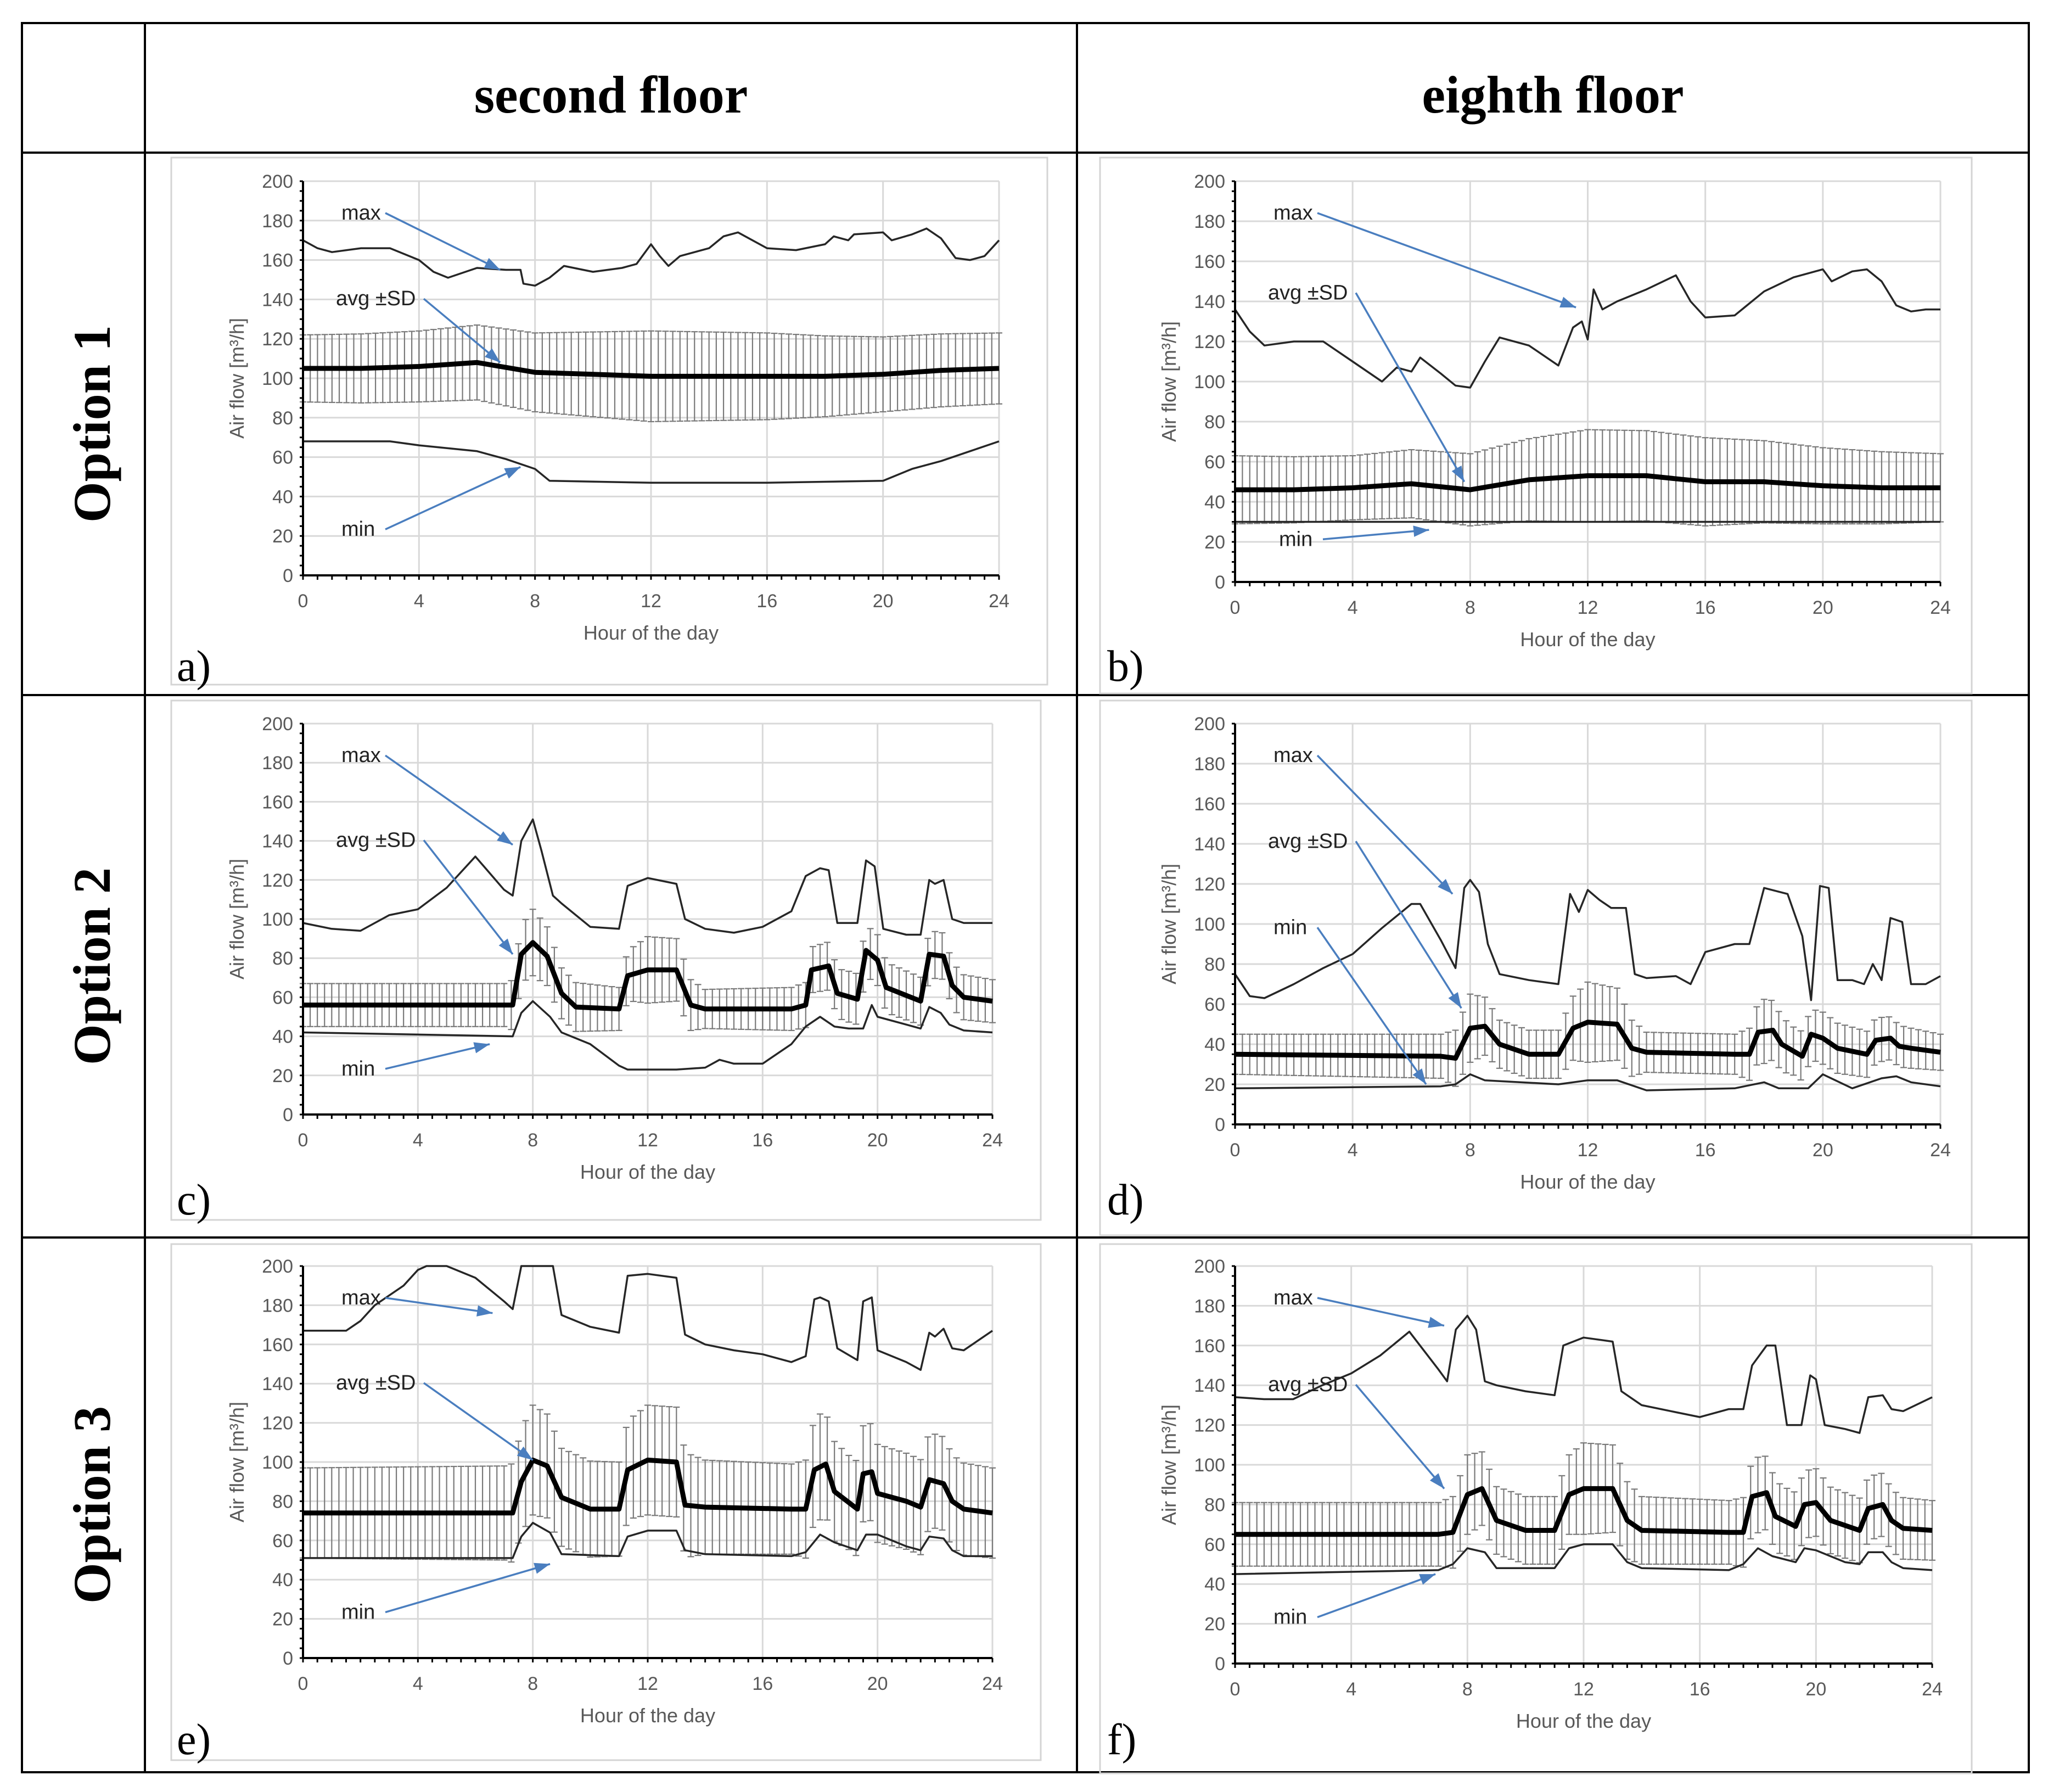 This screenshot has height=1792, width=2048. What do you see at coordinates (1125, 667) in the screenshot?
I see `panel-label: b)` at bounding box center [1125, 667].